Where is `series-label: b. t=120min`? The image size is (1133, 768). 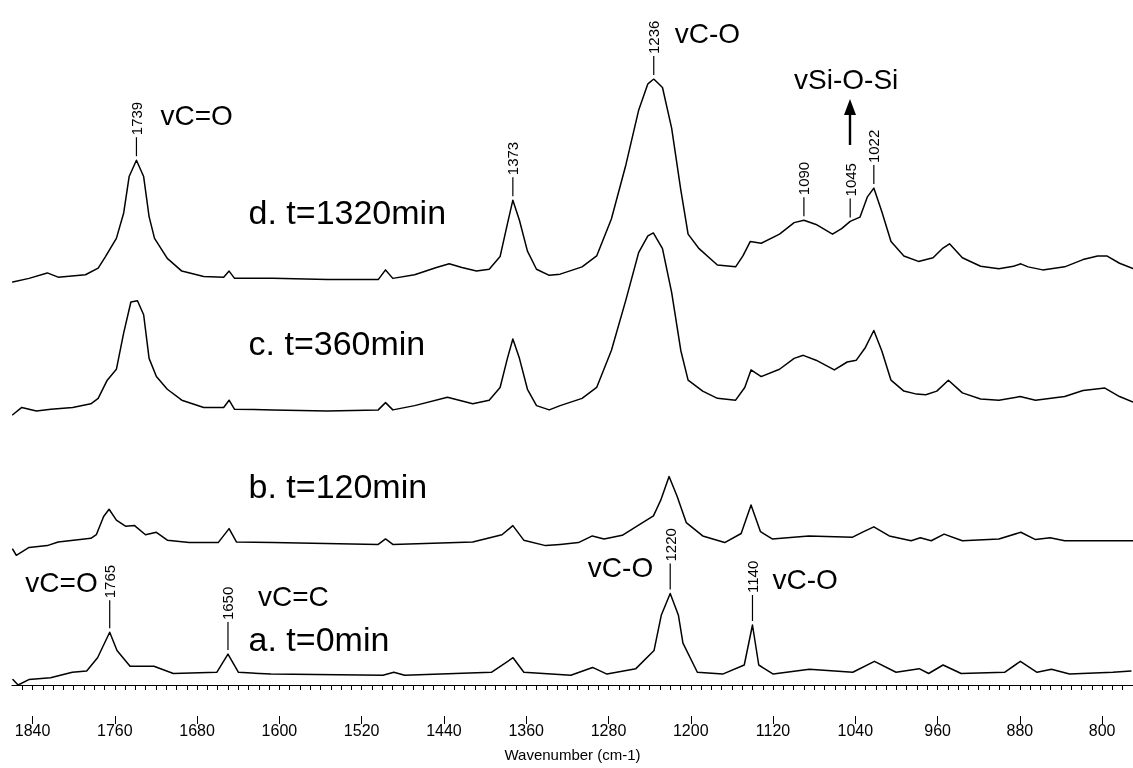 series-label: b. t=120min is located at coordinates (338, 485).